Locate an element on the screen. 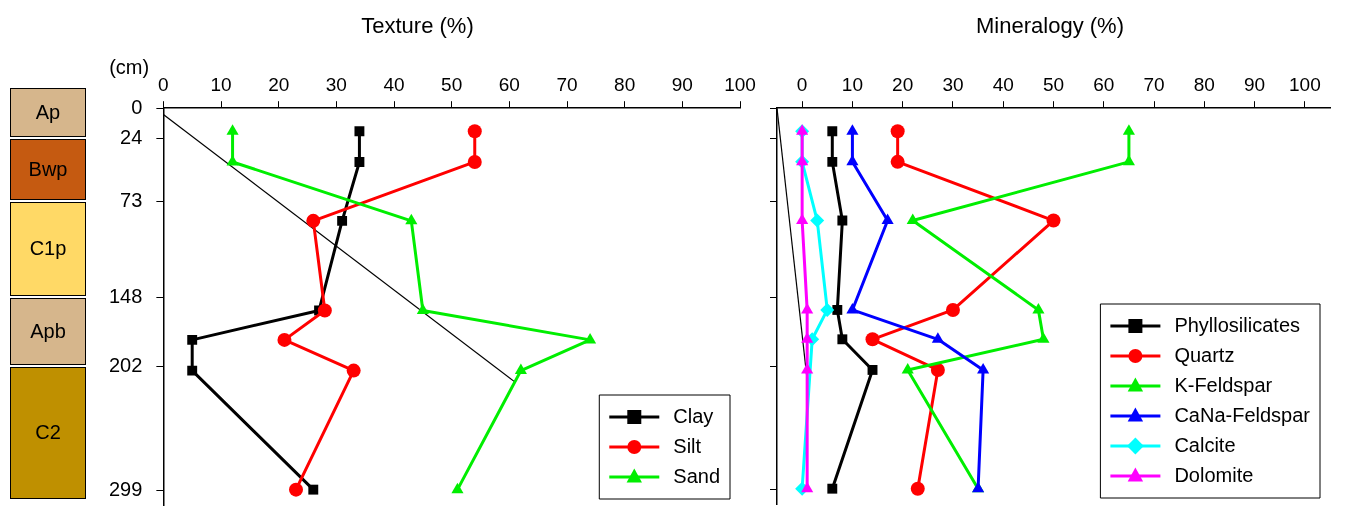 Image resolution: width=1352 pixels, height=531 pixels. legend-label: CaNa-Feldspar is located at coordinates (1242, 414).